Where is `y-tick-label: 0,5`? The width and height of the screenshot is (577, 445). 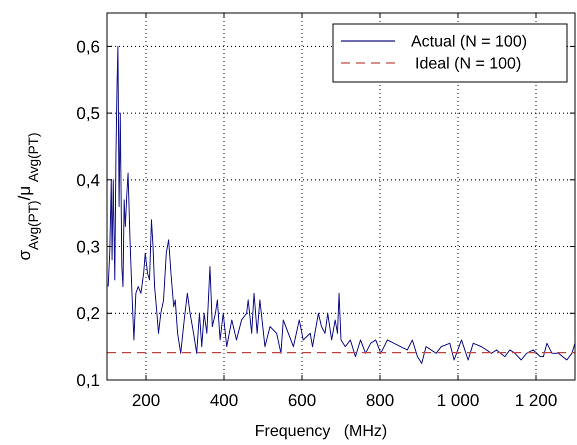
y-tick-label: 0,5 is located at coordinates (88, 114).